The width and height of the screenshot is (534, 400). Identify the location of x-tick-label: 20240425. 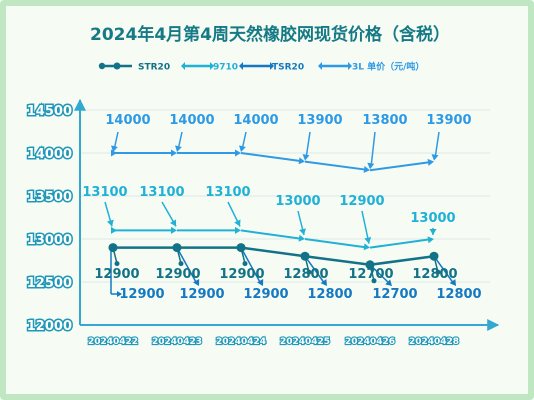
(305, 342).